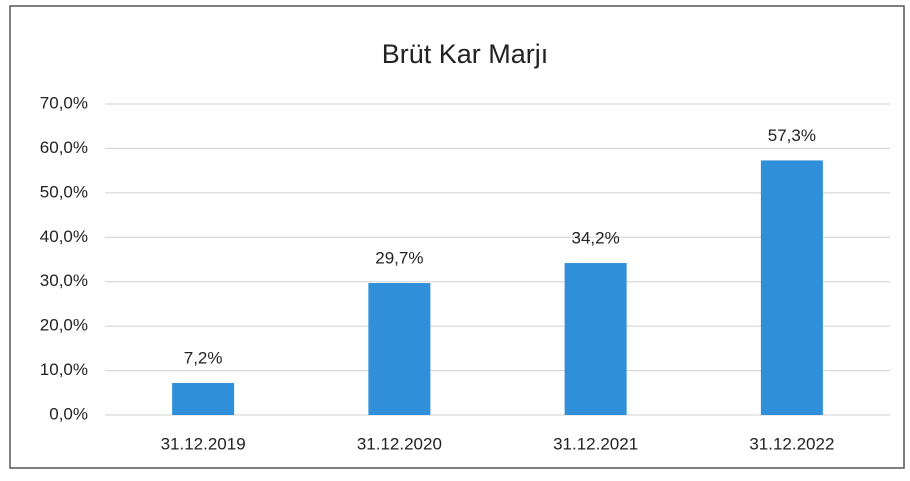 The image size is (910, 481). What do you see at coordinates (64, 236) in the screenshot?
I see `y-tick-label: 40,0%` at bounding box center [64, 236].